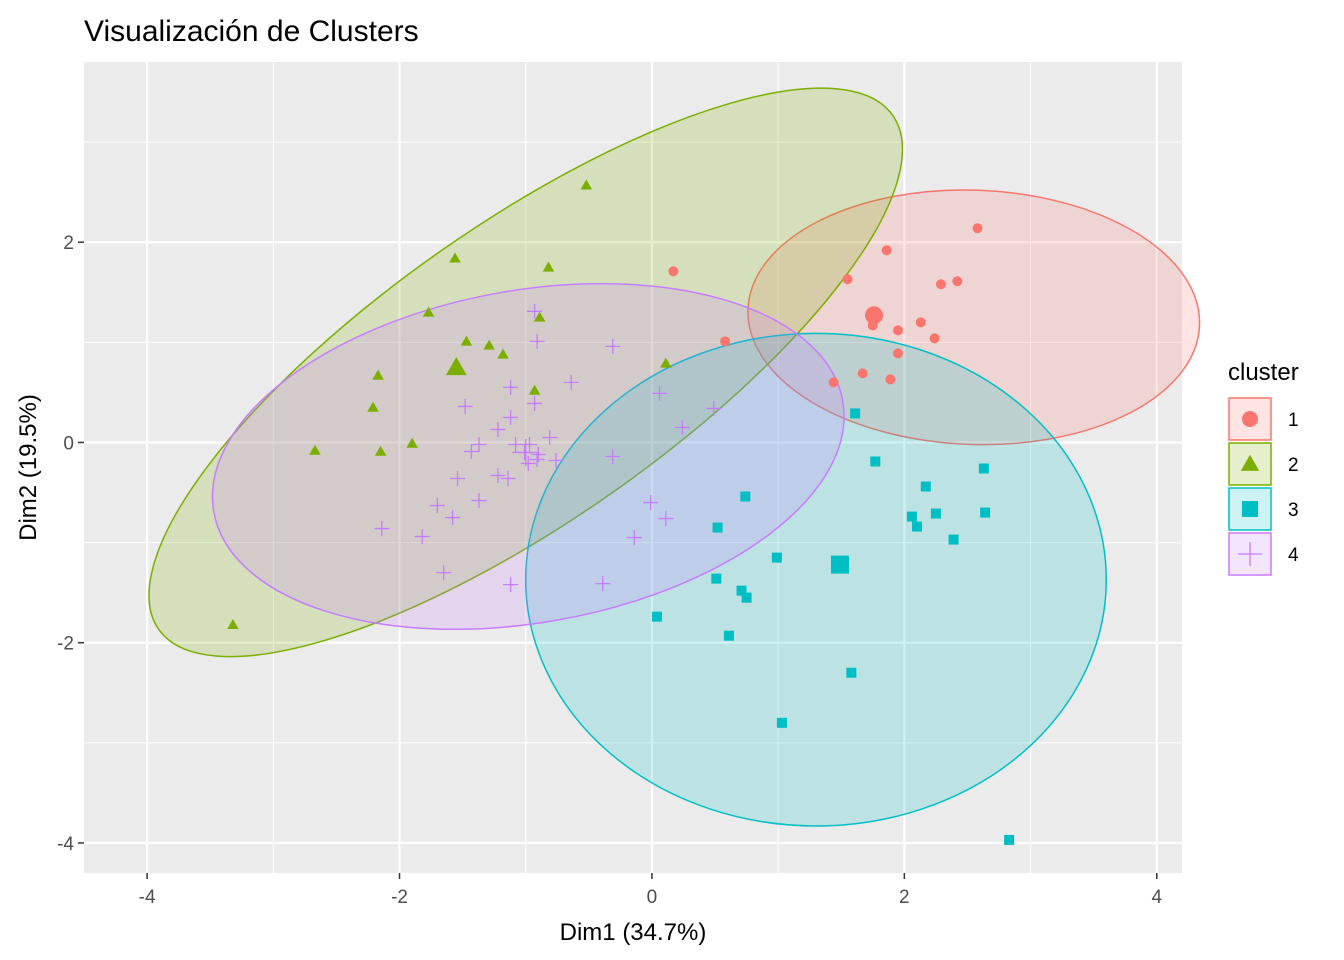 The image size is (1344, 960). Describe the element at coordinates (1263, 372) in the screenshot. I see `legend-title: cluster` at that location.